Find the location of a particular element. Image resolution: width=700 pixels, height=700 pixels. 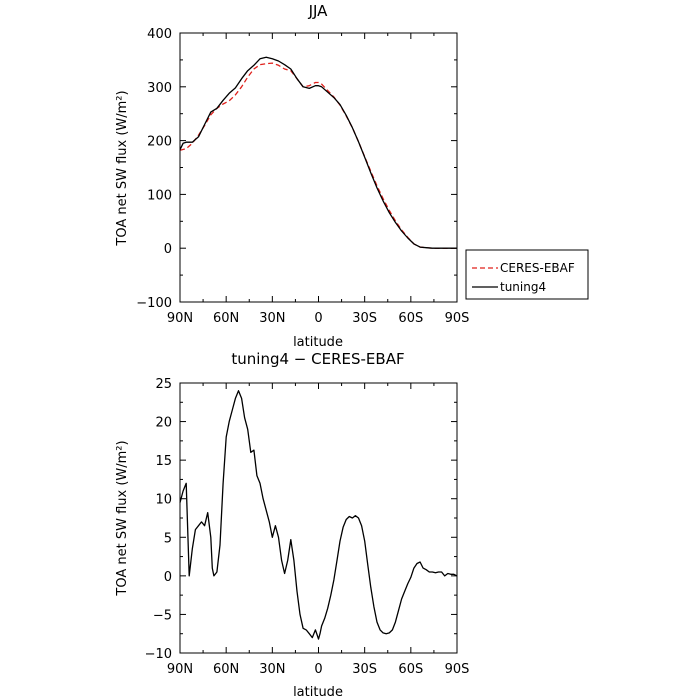

top-panel-title: JJA is located at coordinates (318, 11).